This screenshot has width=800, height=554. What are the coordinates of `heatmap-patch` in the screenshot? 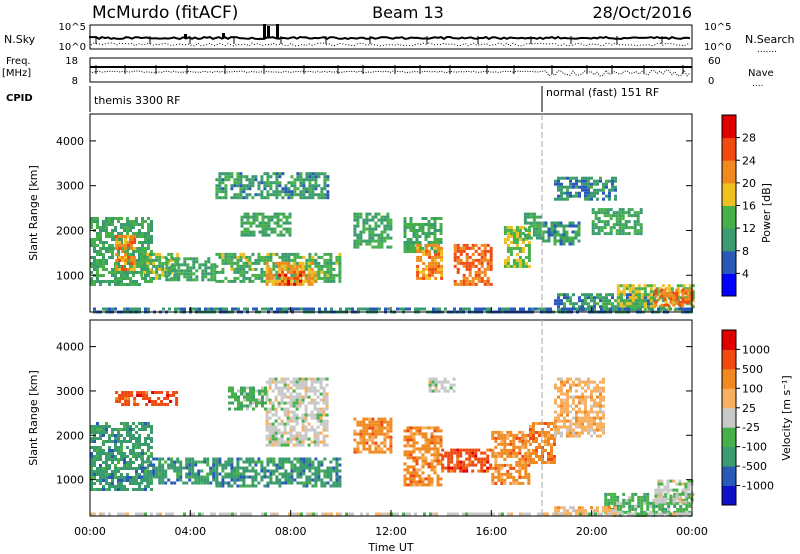 It's located at (147, 398).